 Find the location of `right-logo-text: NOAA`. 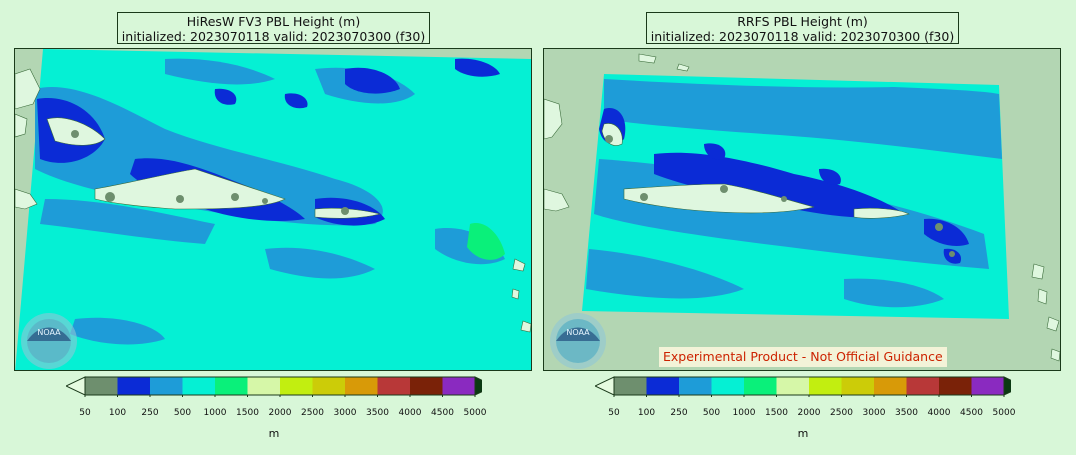

right-logo-text: NOAA is located at coordinates (578, 332).